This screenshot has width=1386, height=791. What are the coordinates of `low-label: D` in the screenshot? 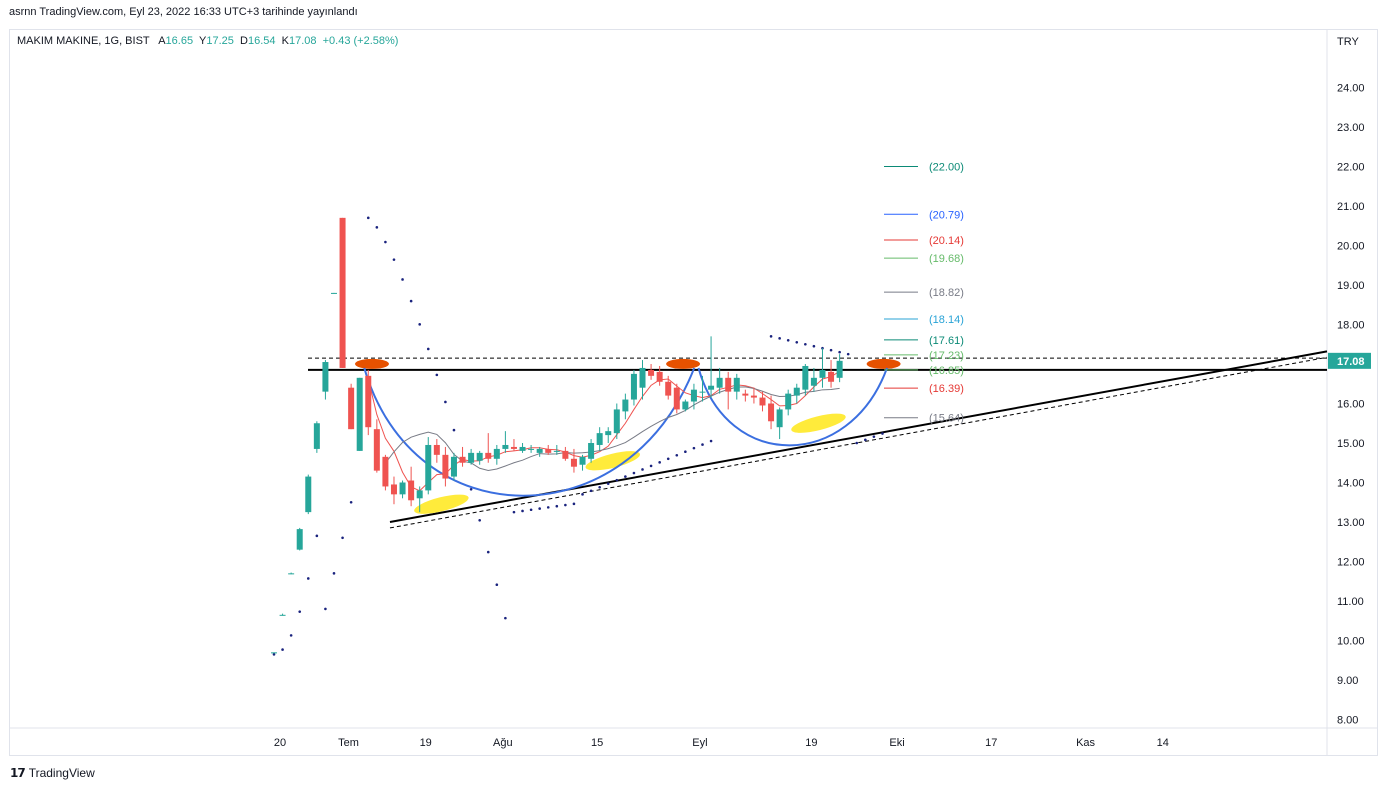 It's located at (244, 41).